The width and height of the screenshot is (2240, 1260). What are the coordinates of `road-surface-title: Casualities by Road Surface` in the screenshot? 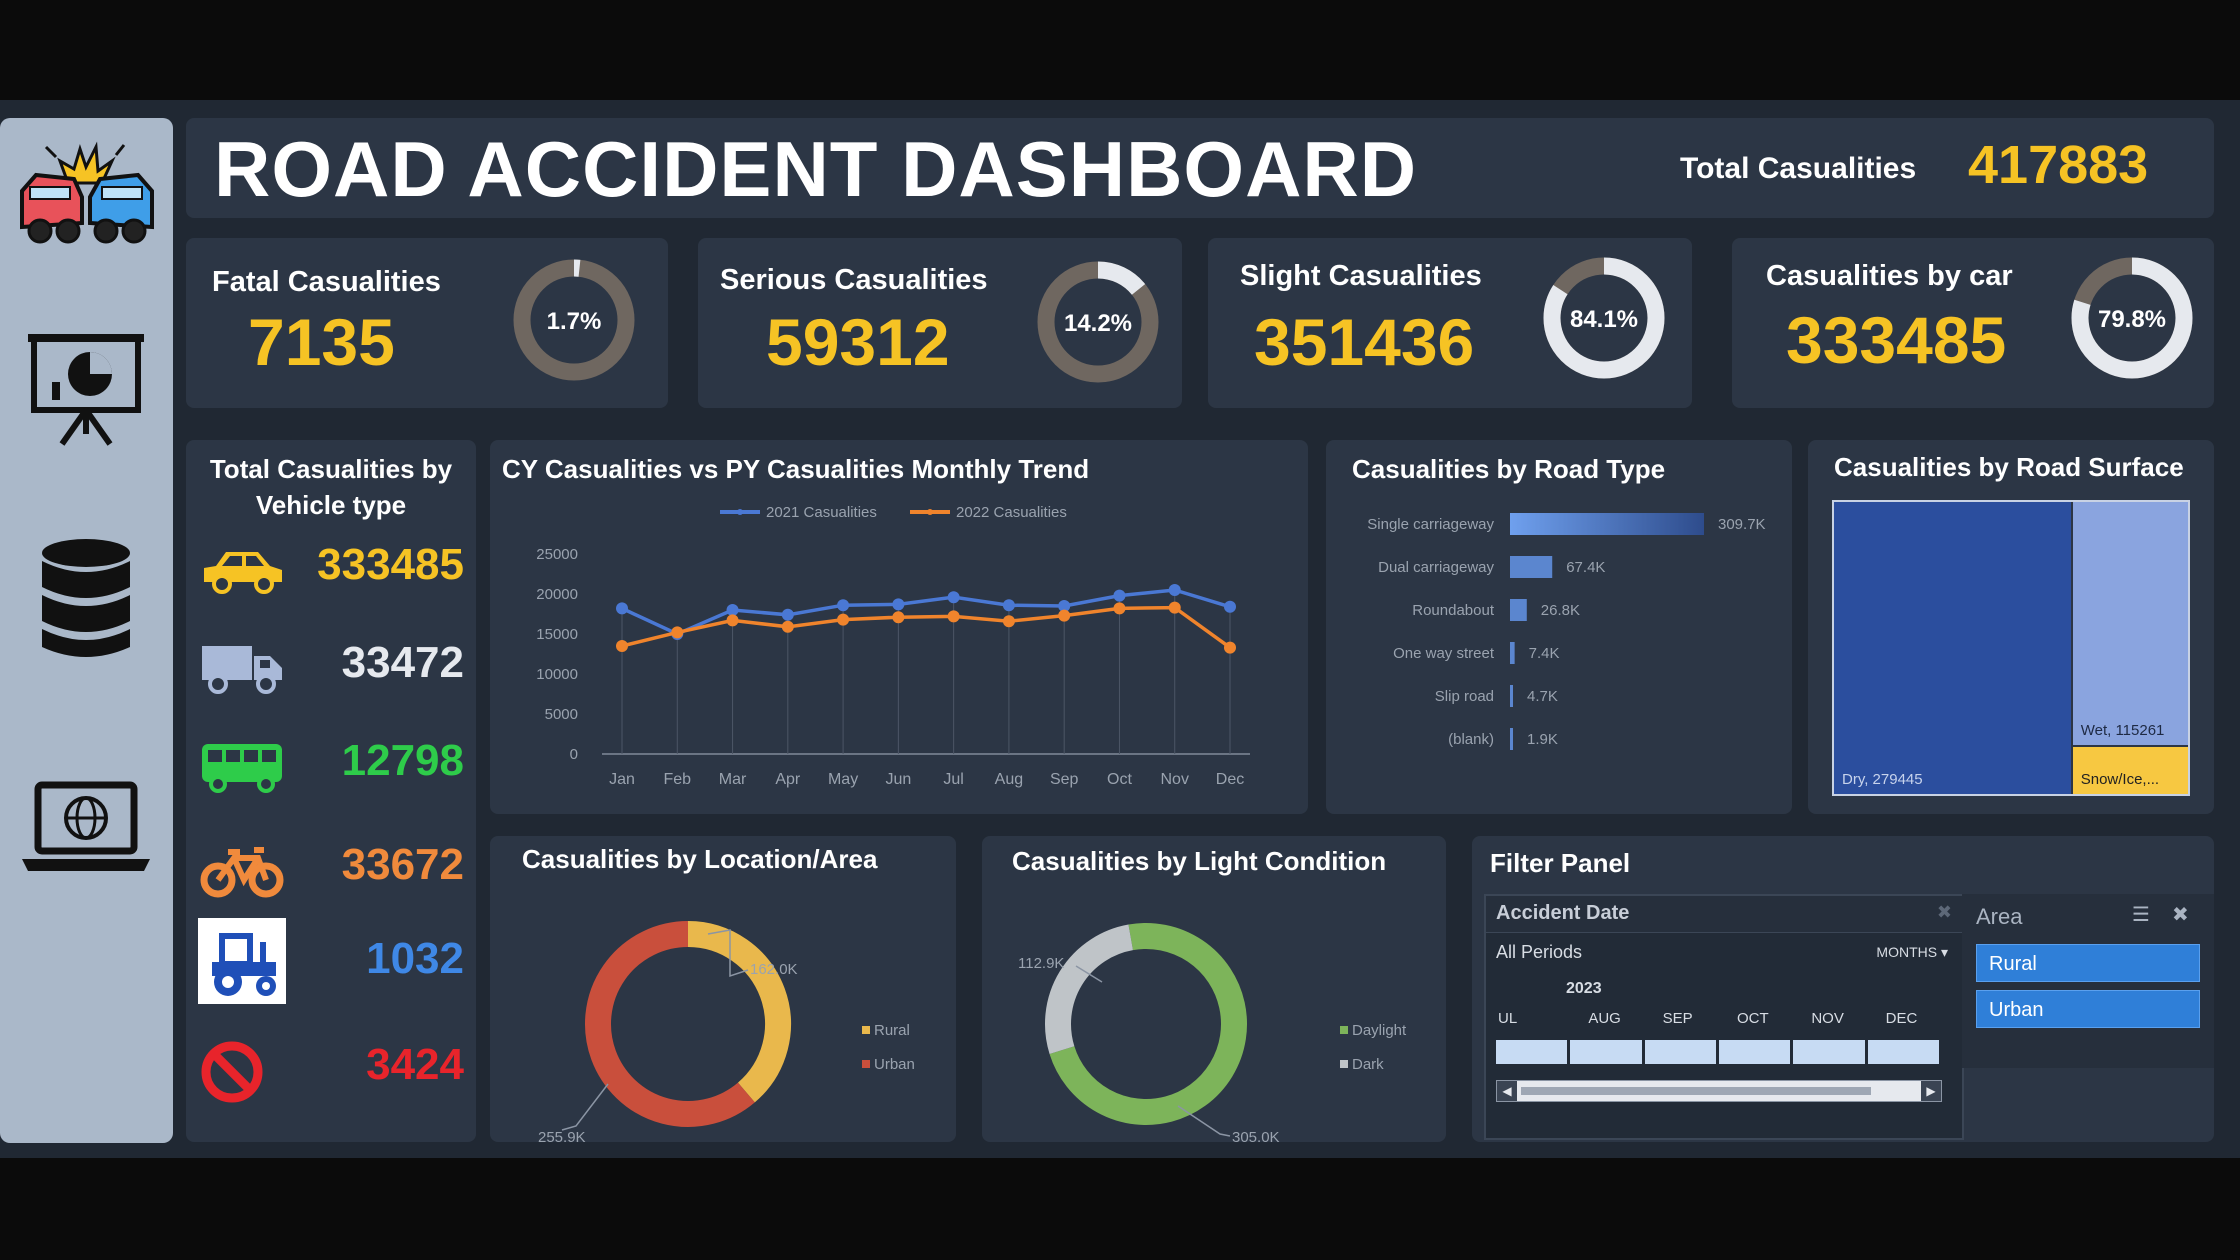 It's located at (2009, 467).